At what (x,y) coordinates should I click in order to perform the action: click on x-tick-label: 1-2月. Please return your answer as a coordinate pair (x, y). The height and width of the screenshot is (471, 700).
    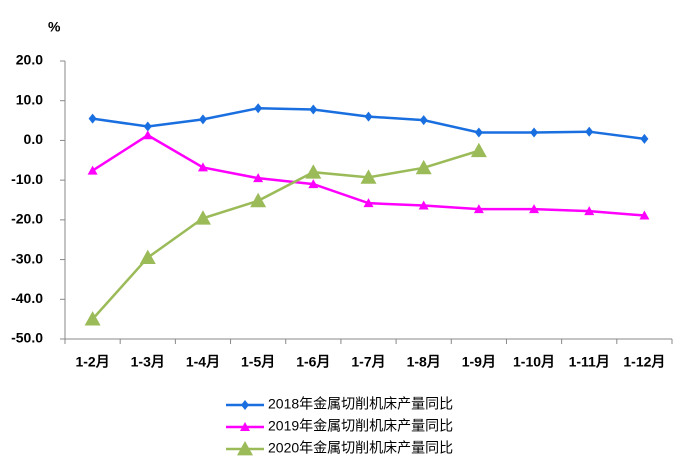
    Looking at the image, I should click on (92, 362).